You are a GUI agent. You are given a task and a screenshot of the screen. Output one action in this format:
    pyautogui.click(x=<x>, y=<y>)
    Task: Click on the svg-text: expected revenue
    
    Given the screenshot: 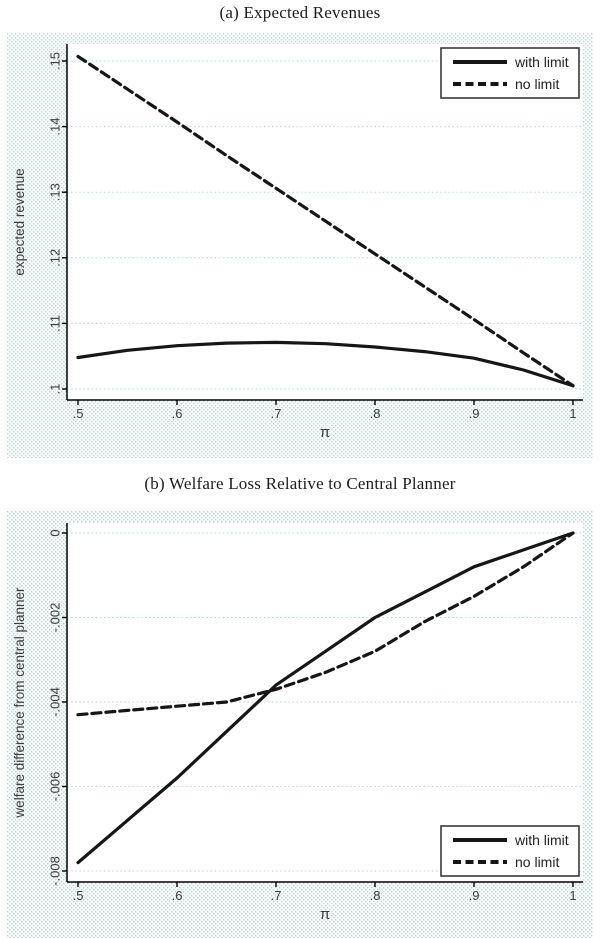 What is the action you would take?
    pyautogui.click(x=19, y=221)
    